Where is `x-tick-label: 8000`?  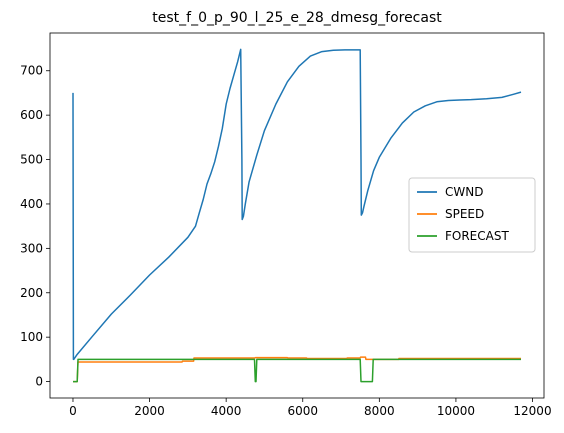 x-tick-label: 8000 is located at coordinates (379, 411).